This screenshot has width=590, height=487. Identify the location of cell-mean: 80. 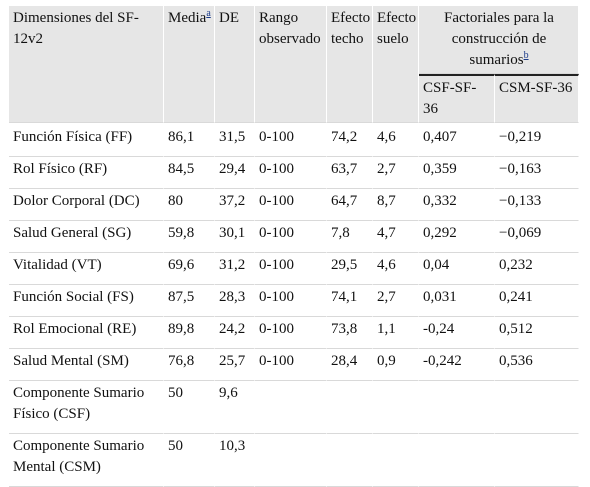
(189, 205).